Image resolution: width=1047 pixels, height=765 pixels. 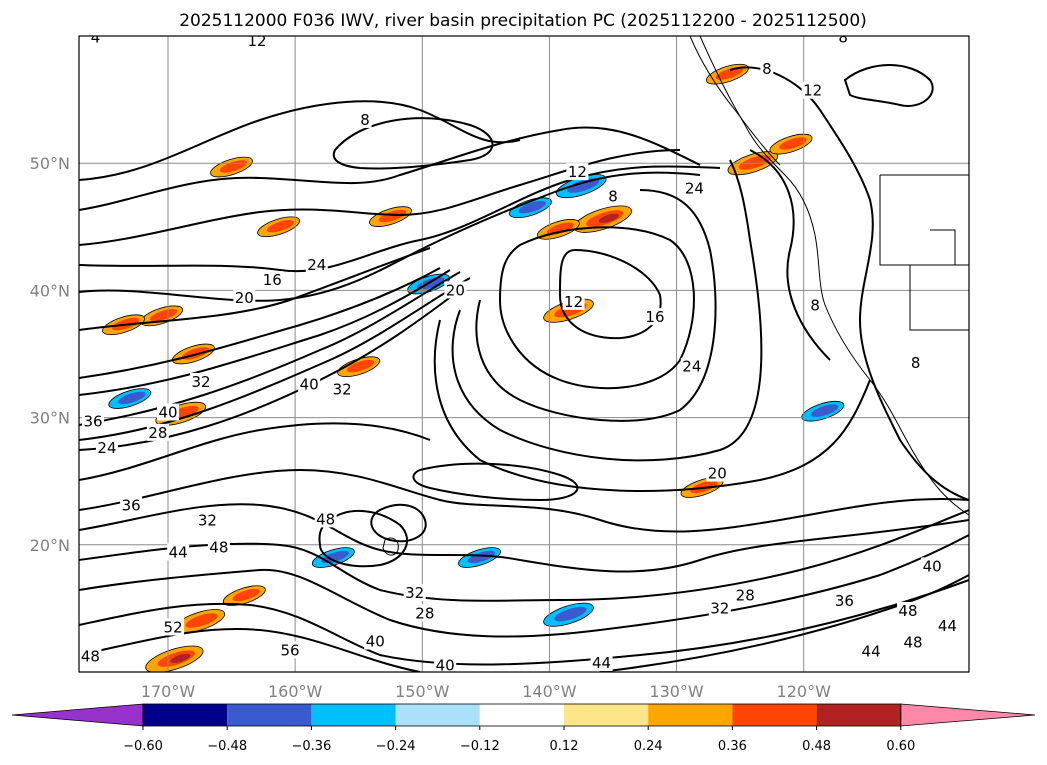 I want to click on iwv-contour-label: 4, so click(x=96, y=41).